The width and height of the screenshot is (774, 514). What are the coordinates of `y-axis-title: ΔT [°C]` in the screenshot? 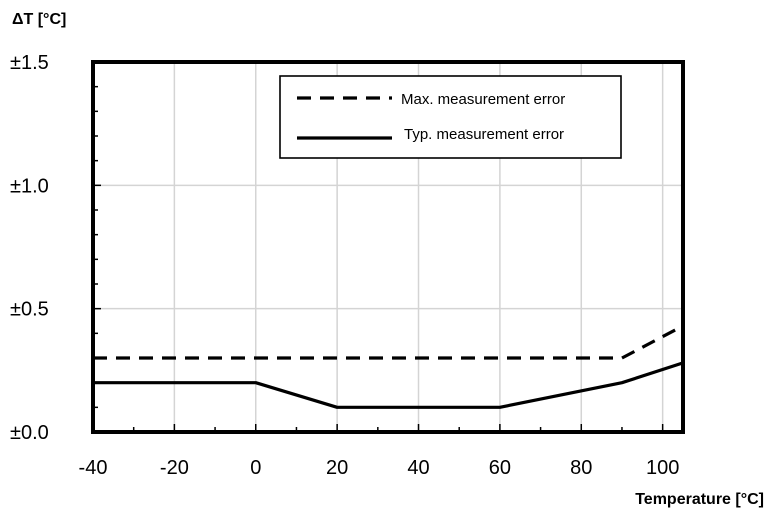 It's located at (39, 19).